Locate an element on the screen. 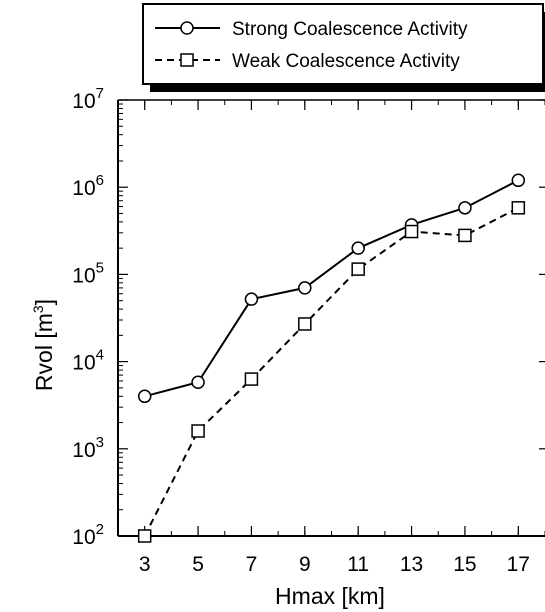 Image resolution: width=545 pixels, height=612 pixels. legend-box is located at coordinates (343, 44).